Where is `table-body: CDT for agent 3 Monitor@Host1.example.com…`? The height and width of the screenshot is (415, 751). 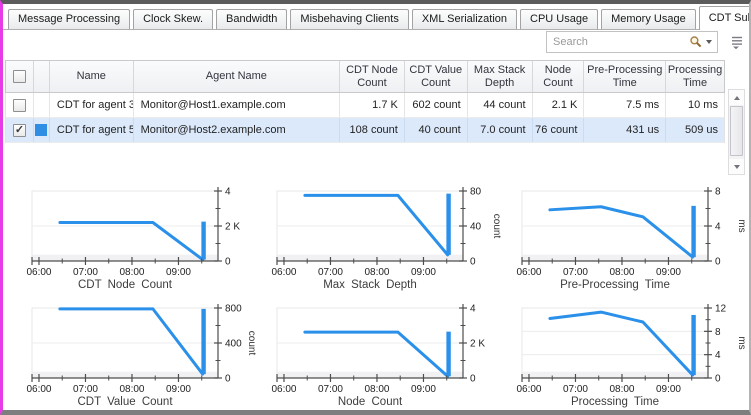 table-body: CDT for agent 3 Monitor@Host1.example.com… is located at coordinates (365, 118).